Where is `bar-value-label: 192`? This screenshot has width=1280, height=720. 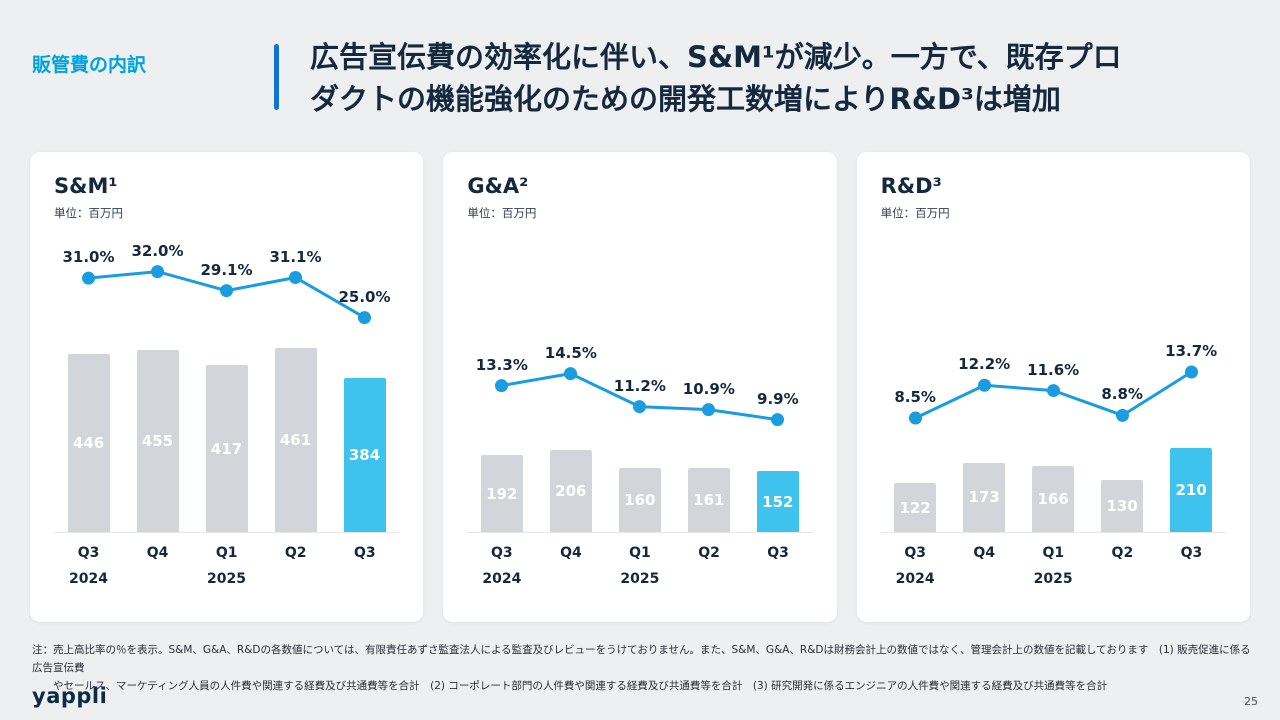 bar-value-label: 192 is located at coordinates (502, 493).